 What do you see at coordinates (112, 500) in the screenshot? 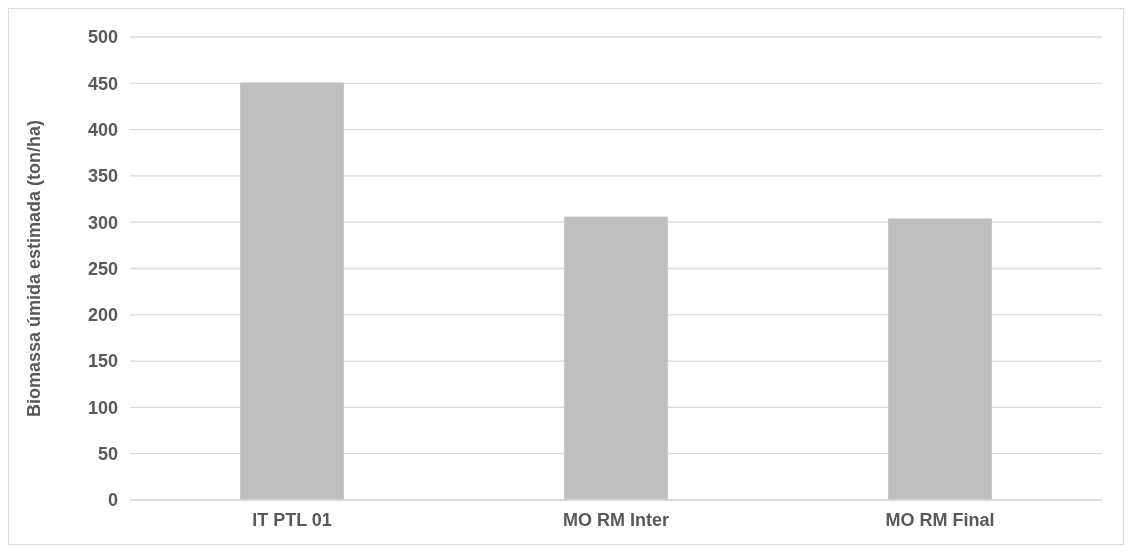
I see `y-tick-label: 0` at bounding box center [112, 500].